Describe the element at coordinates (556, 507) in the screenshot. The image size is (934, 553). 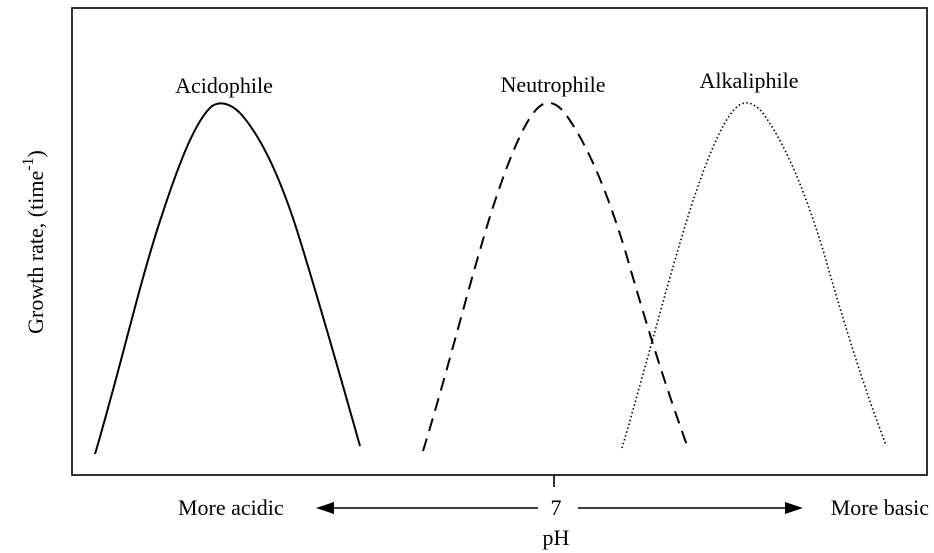
I see `seven-label: 7` at that location.